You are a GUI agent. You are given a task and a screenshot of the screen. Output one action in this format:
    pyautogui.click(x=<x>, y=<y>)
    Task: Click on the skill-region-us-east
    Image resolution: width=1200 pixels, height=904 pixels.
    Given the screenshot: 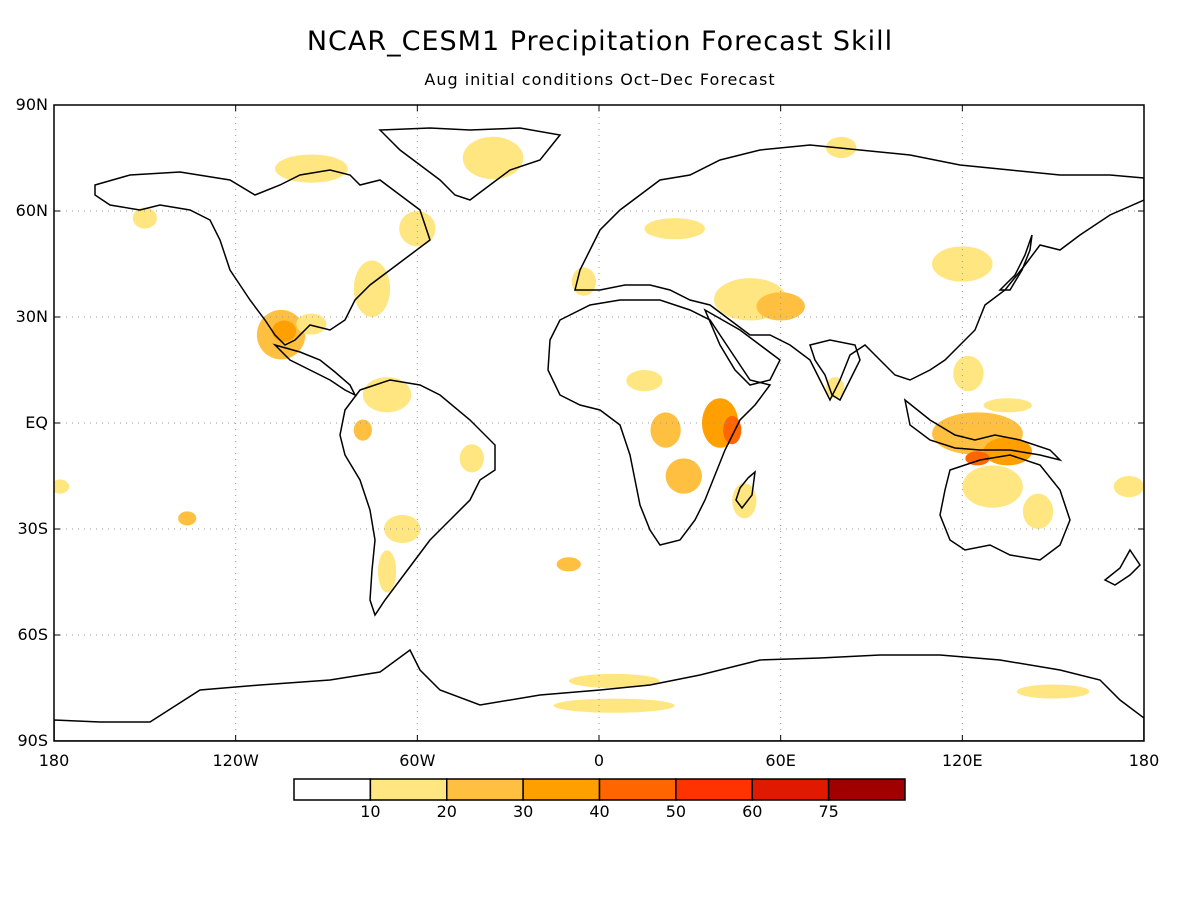 What is the action you would take?
    pyautogui.click(x=372, y=288)
    